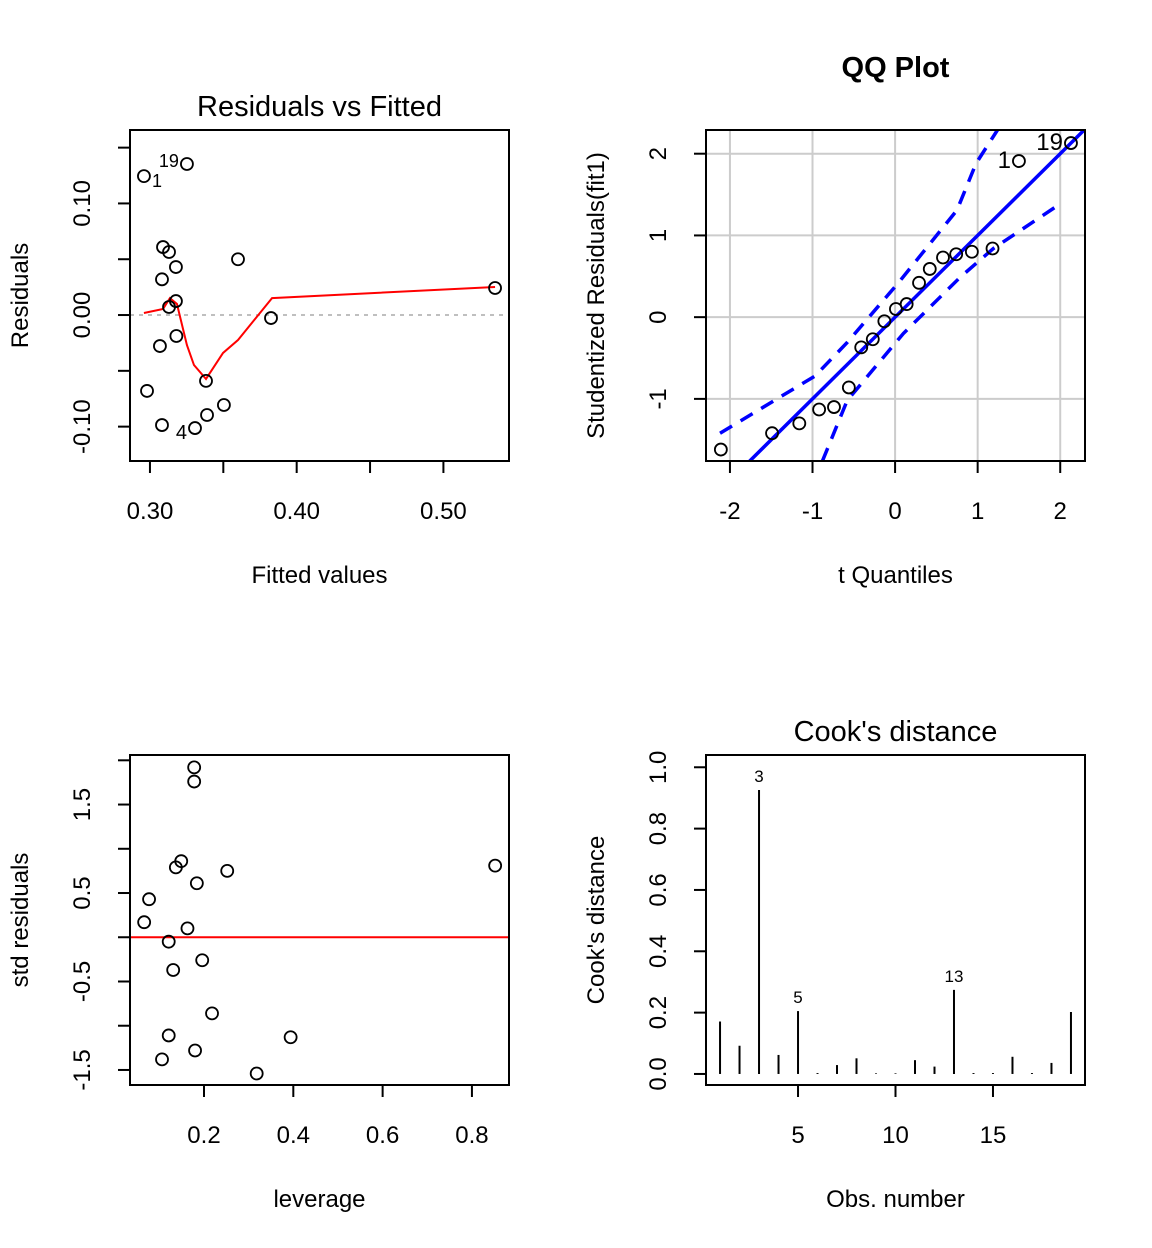  Describe the element at coordinates (895, 575) in the screenshot. I see `x-axis-label: t Quantiles` at that location.